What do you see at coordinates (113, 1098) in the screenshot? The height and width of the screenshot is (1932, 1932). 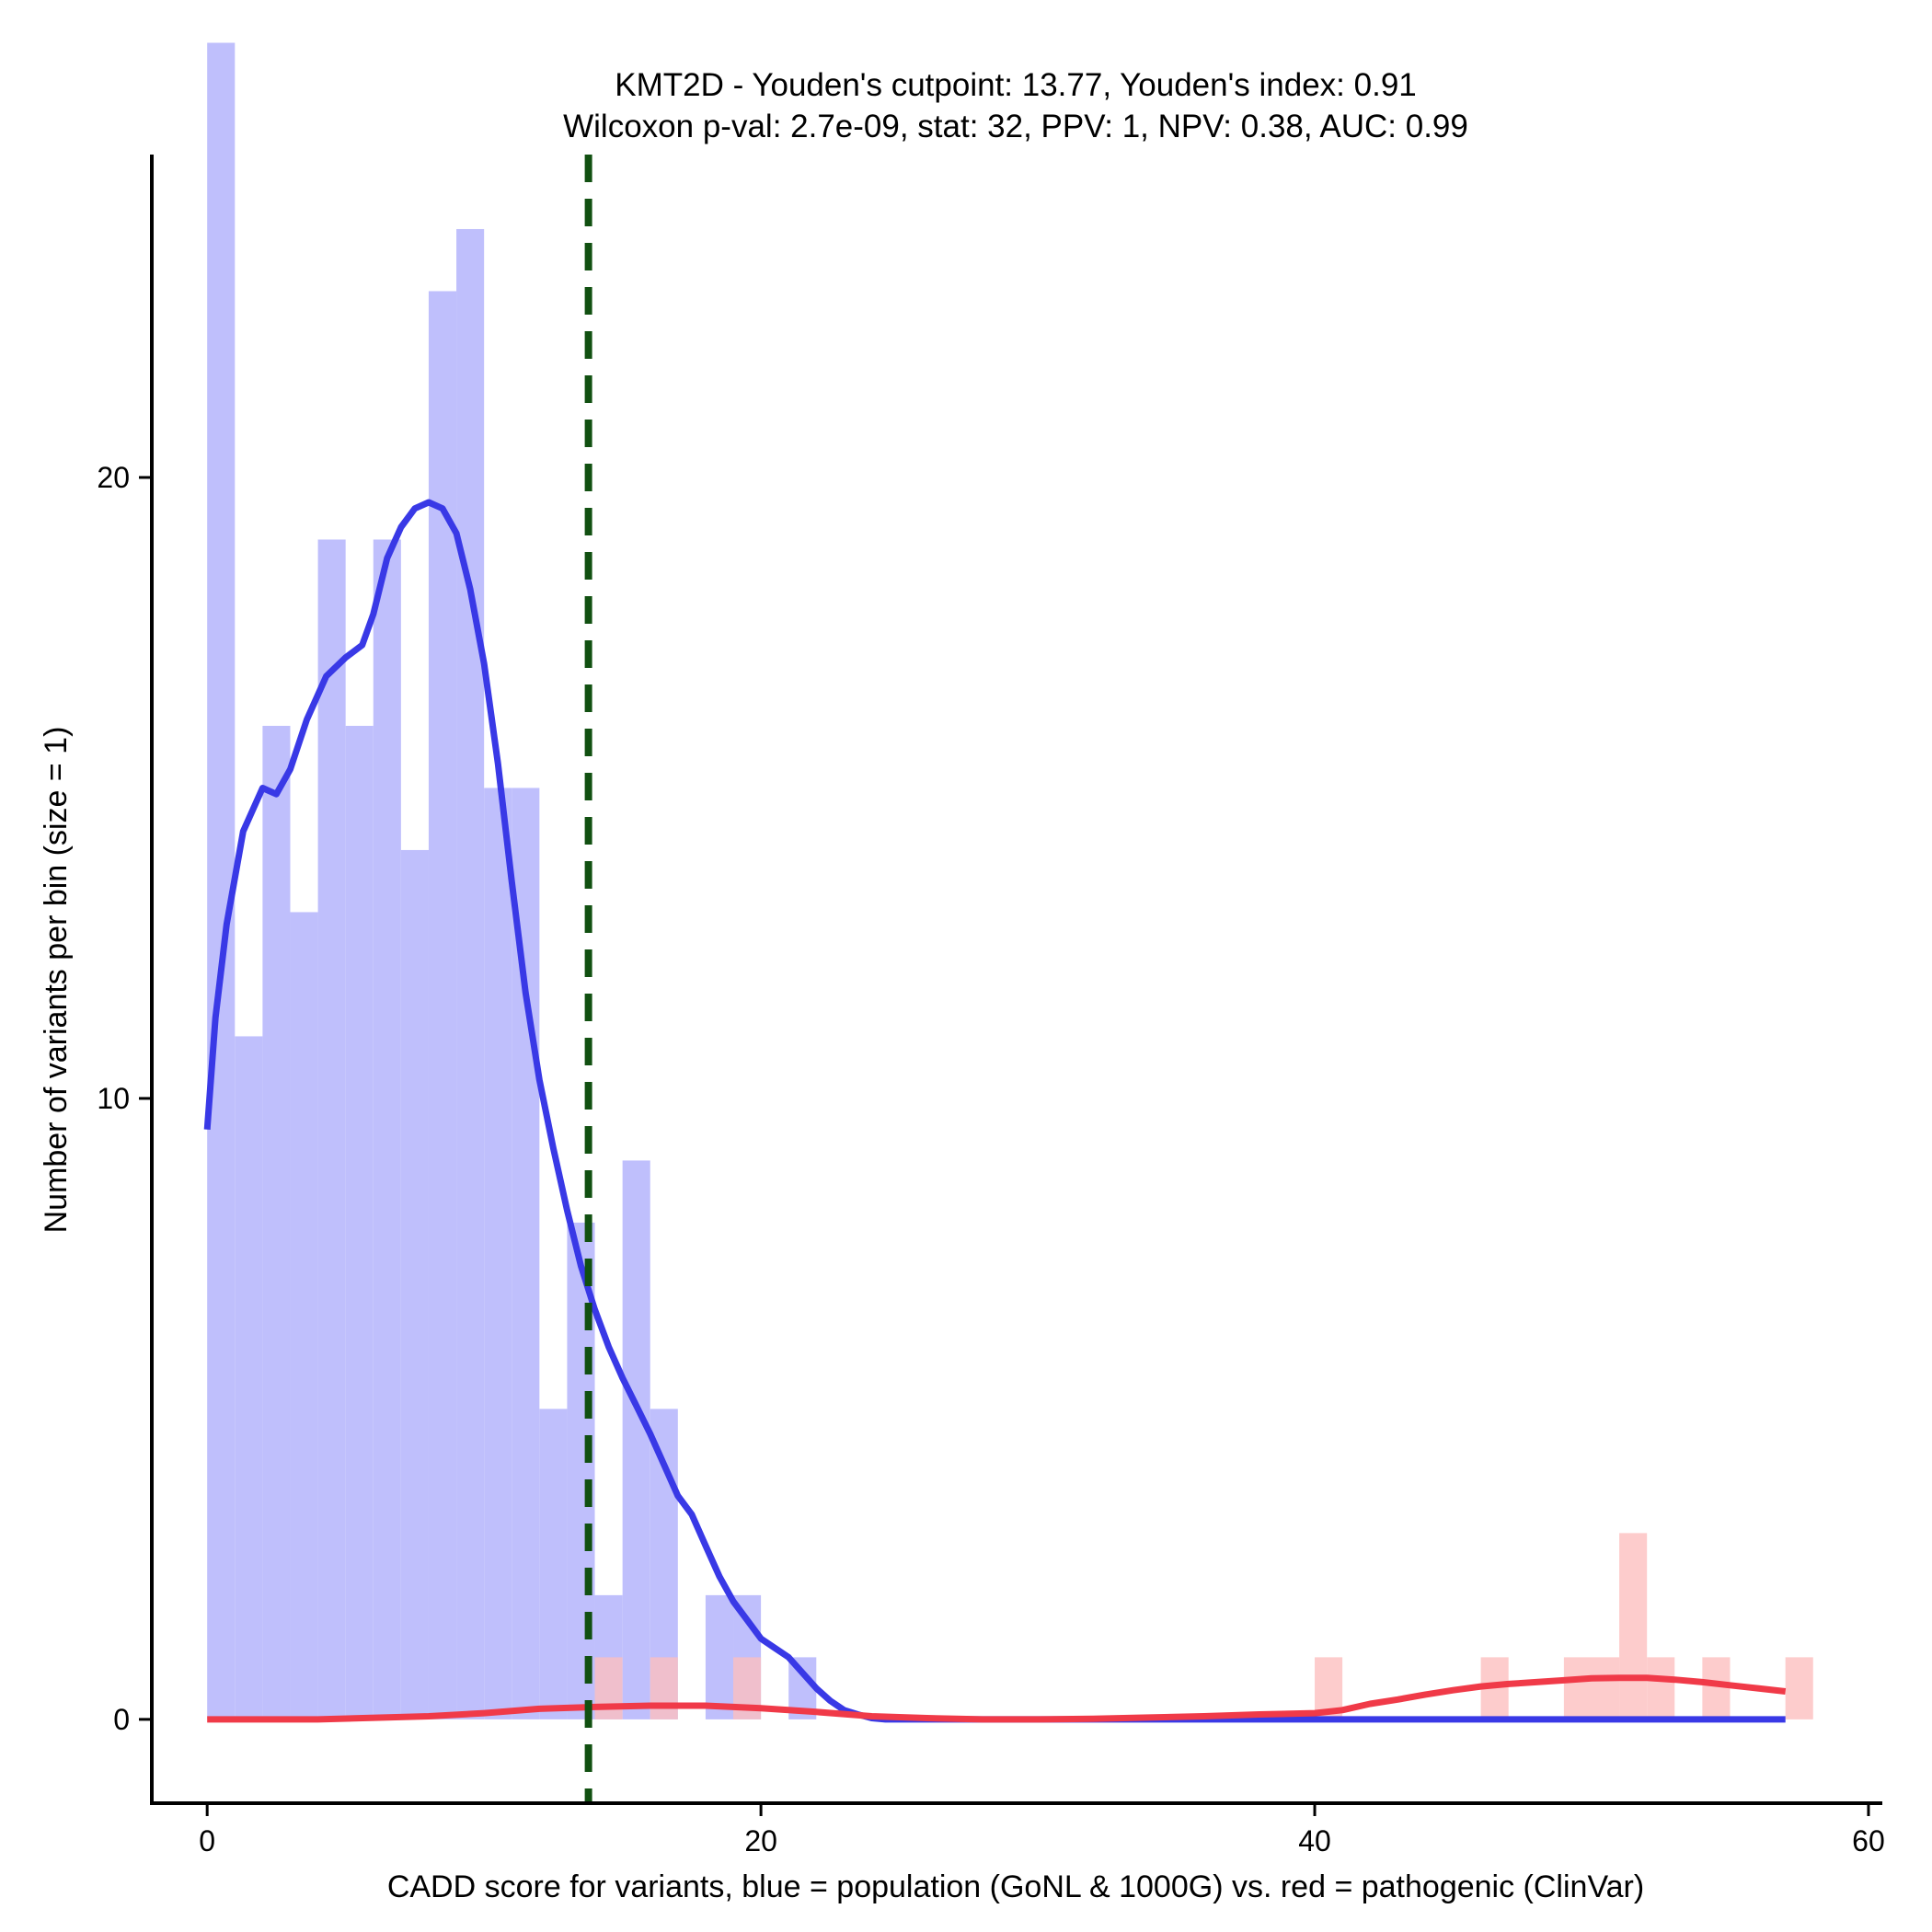 I see `y-tick-label-1: 10` at bounding box center [113, 1098].